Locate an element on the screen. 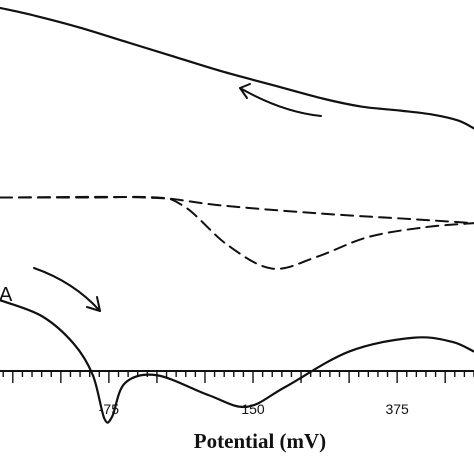  x-tick-label: 150 is located at coordinates (253, 409).